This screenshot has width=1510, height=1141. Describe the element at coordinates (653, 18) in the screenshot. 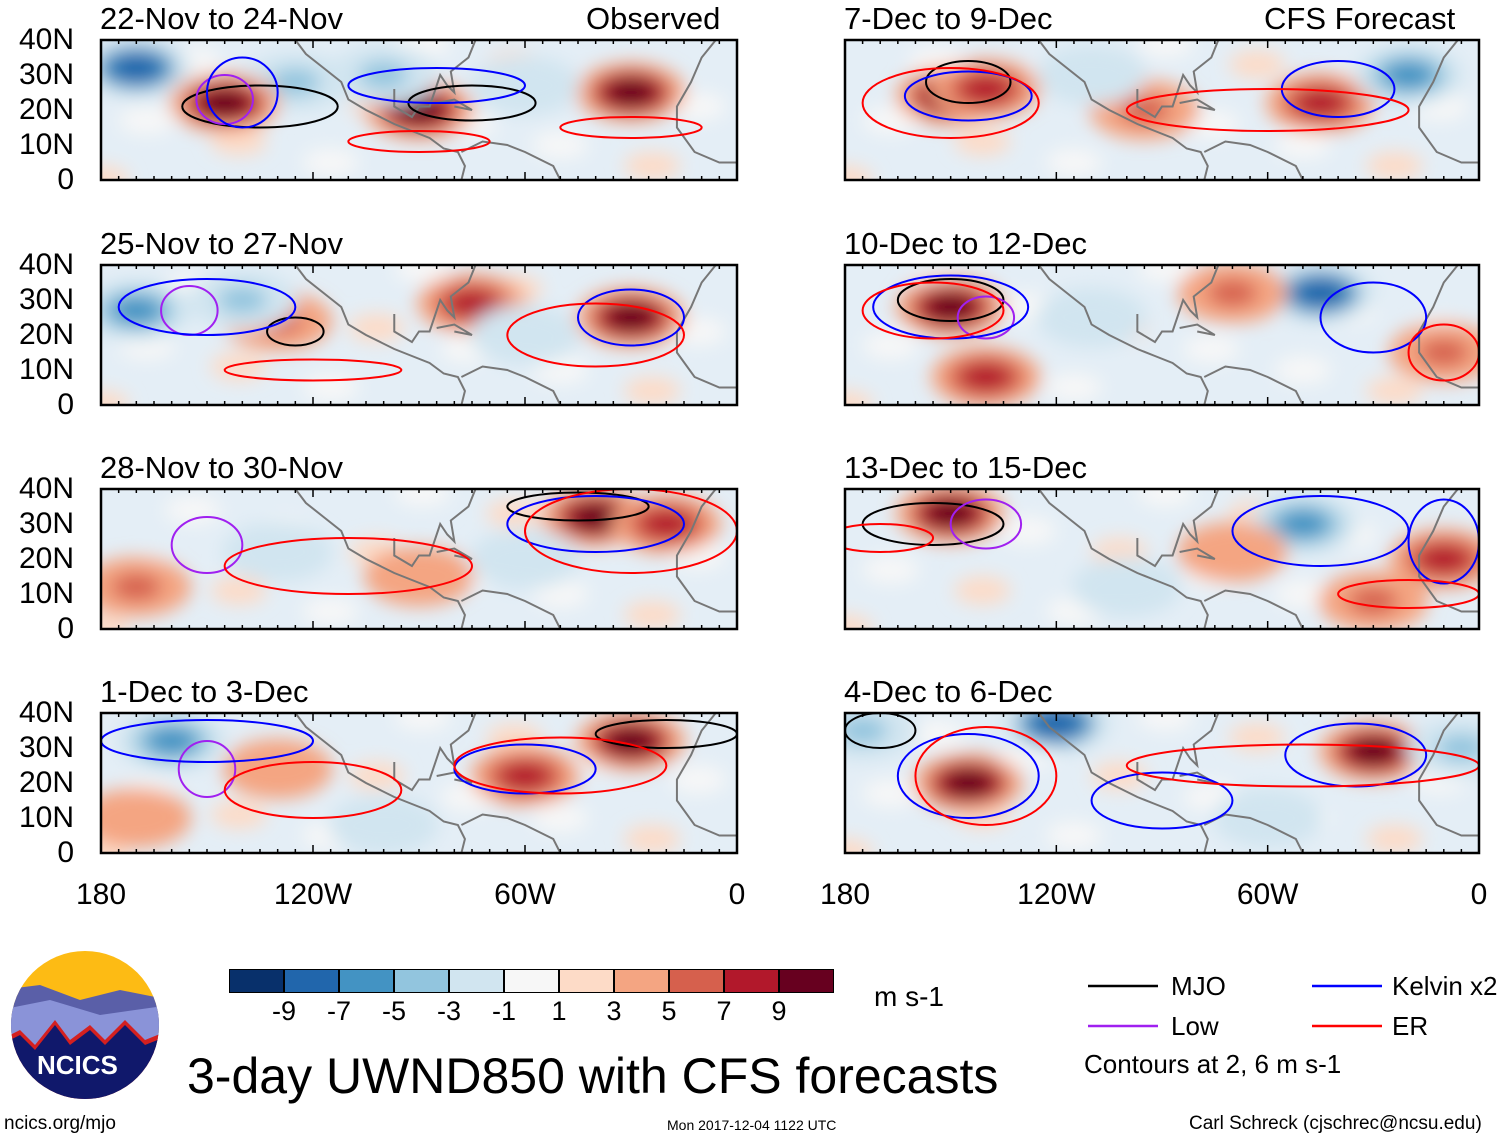

I see `observed-label: Observed` at that location.